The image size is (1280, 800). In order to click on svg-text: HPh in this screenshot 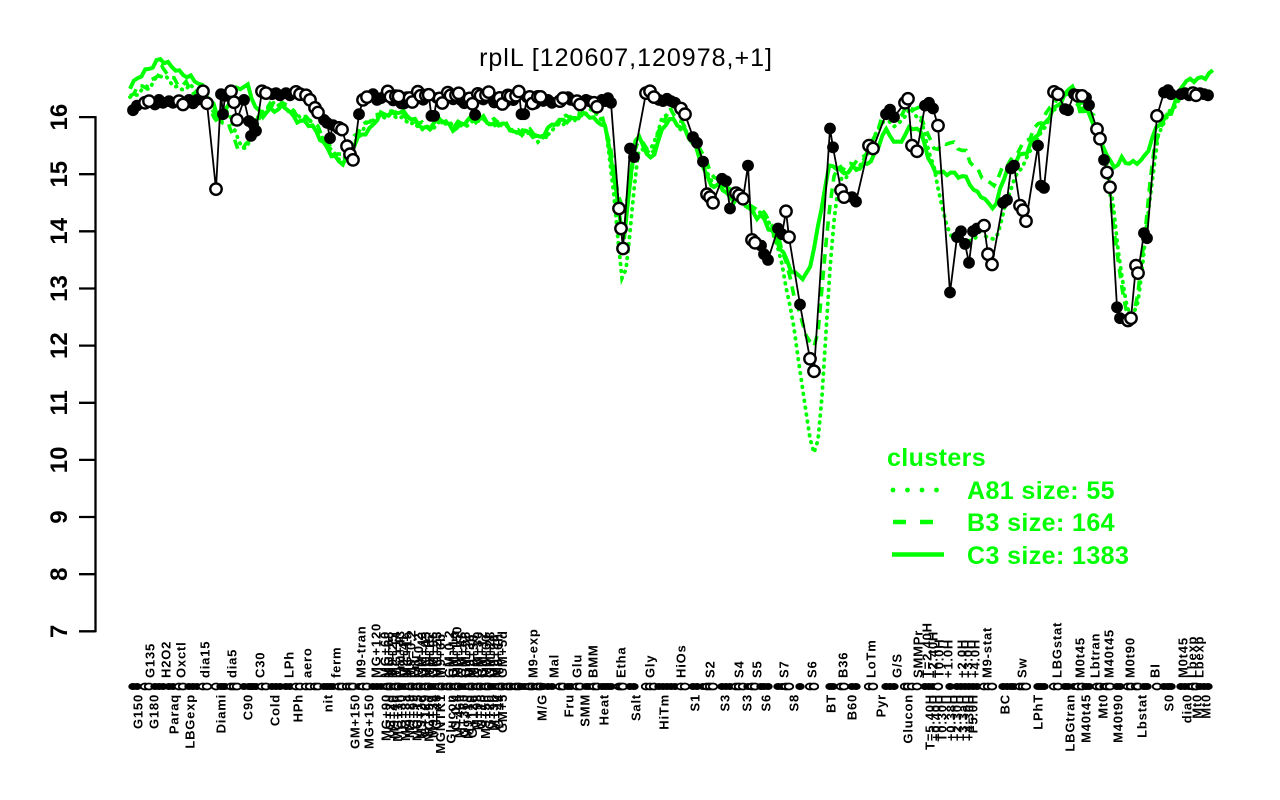, I will do `click(298, 708)`.